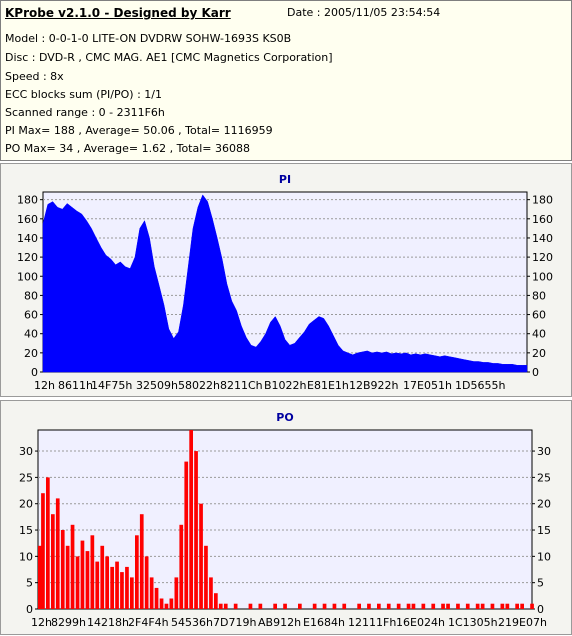 Image resolution: width=572 pixels, height=636 pixels. Describe the element at coordinates (539, 353) in the screenshot. I see `y-tick-label-right: 20` at that location.